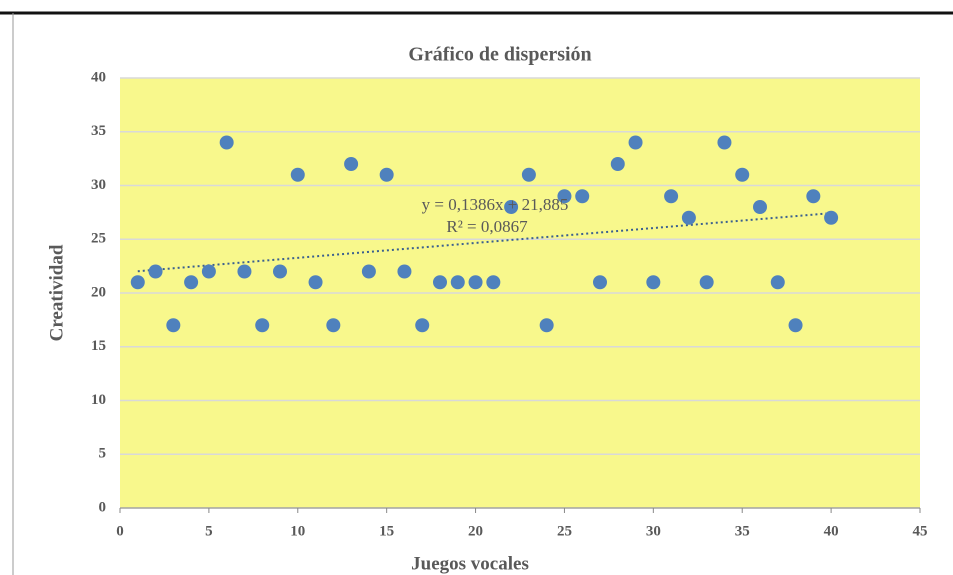 Image resolution: width=953 pixels, height=575 pixels. I want to click on x-axis-label: Juegos vocales, so click(470, 563).